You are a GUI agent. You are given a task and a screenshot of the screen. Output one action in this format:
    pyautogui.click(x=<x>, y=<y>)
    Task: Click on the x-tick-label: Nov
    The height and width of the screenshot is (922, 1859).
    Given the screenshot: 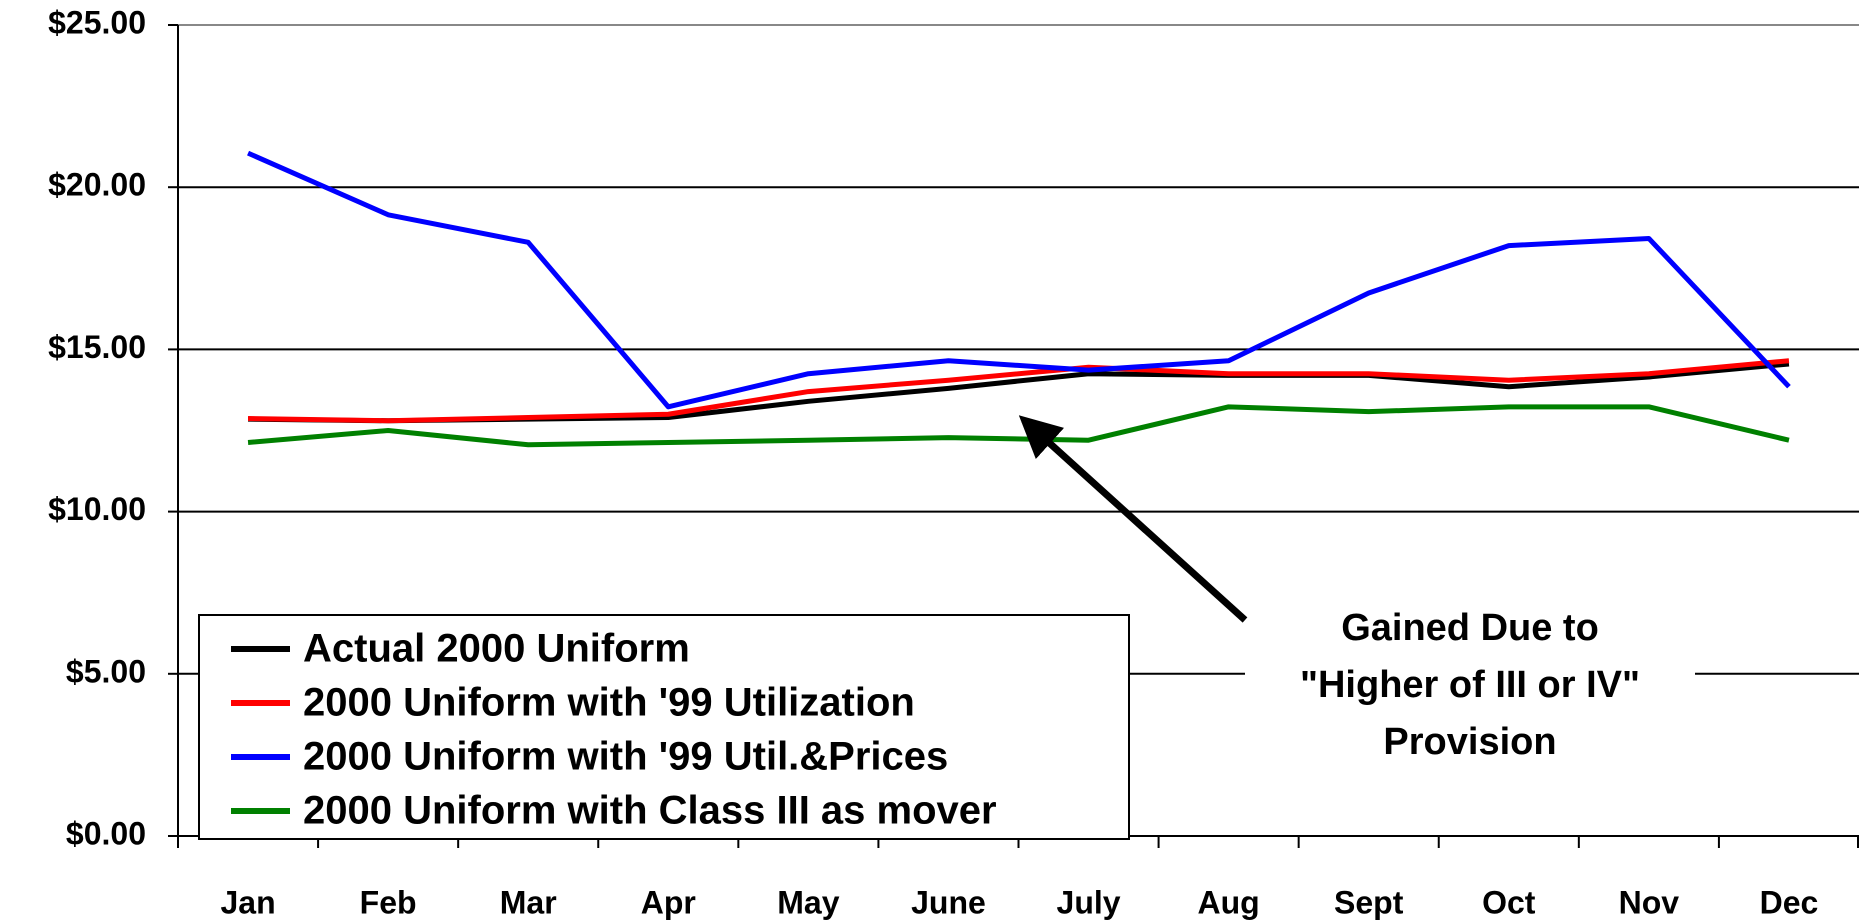 What is the action you would take?
    pyautogui.click(x=1649, y=902)
    